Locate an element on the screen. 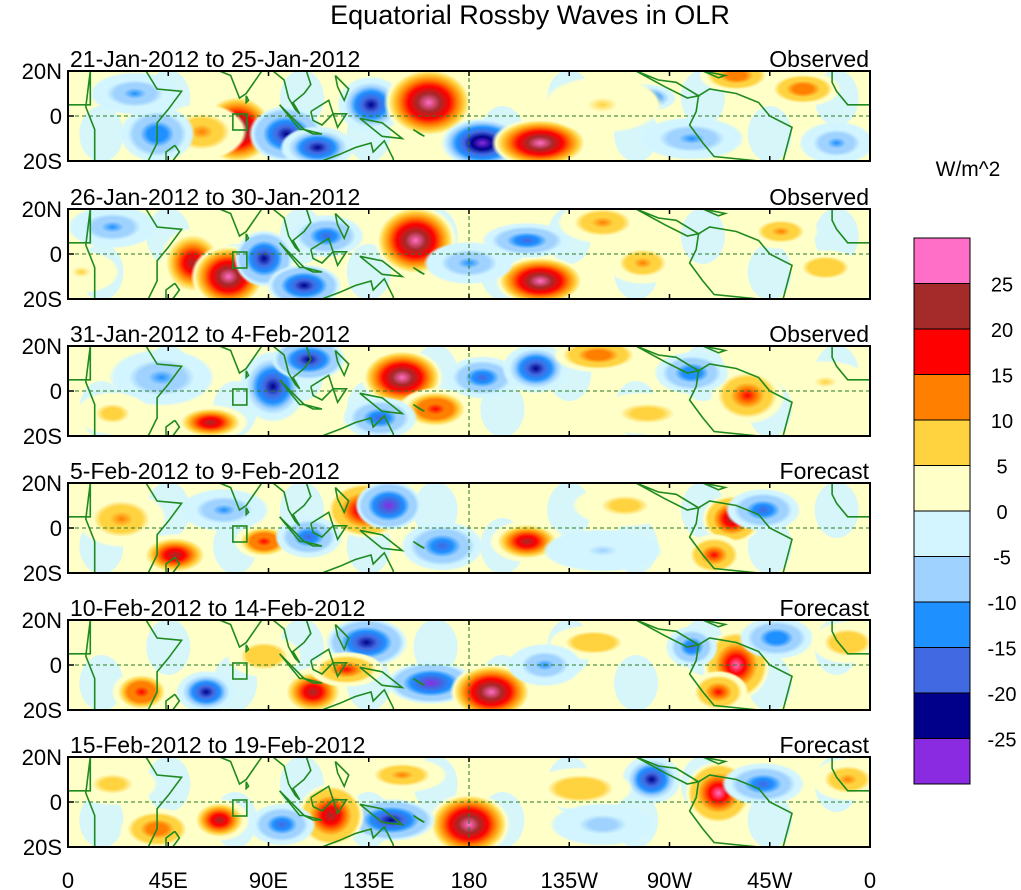  colorbar-label: -15 is located at coordinates (1002, 650).